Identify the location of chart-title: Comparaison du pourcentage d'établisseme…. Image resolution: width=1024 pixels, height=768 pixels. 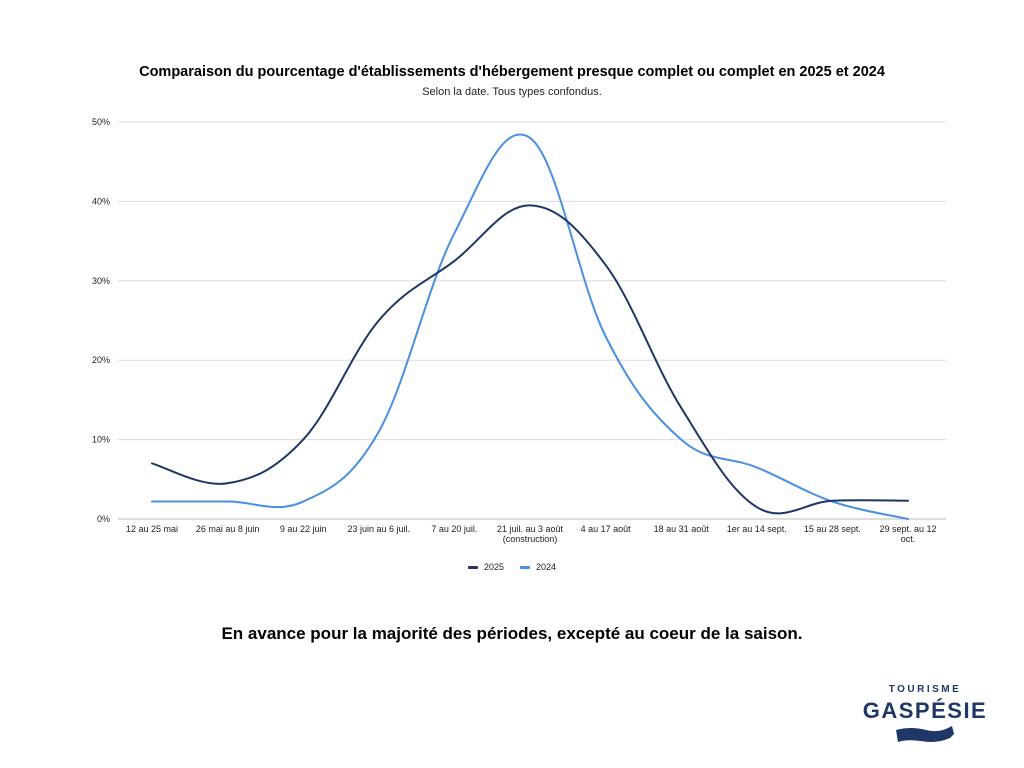
(512, 72).